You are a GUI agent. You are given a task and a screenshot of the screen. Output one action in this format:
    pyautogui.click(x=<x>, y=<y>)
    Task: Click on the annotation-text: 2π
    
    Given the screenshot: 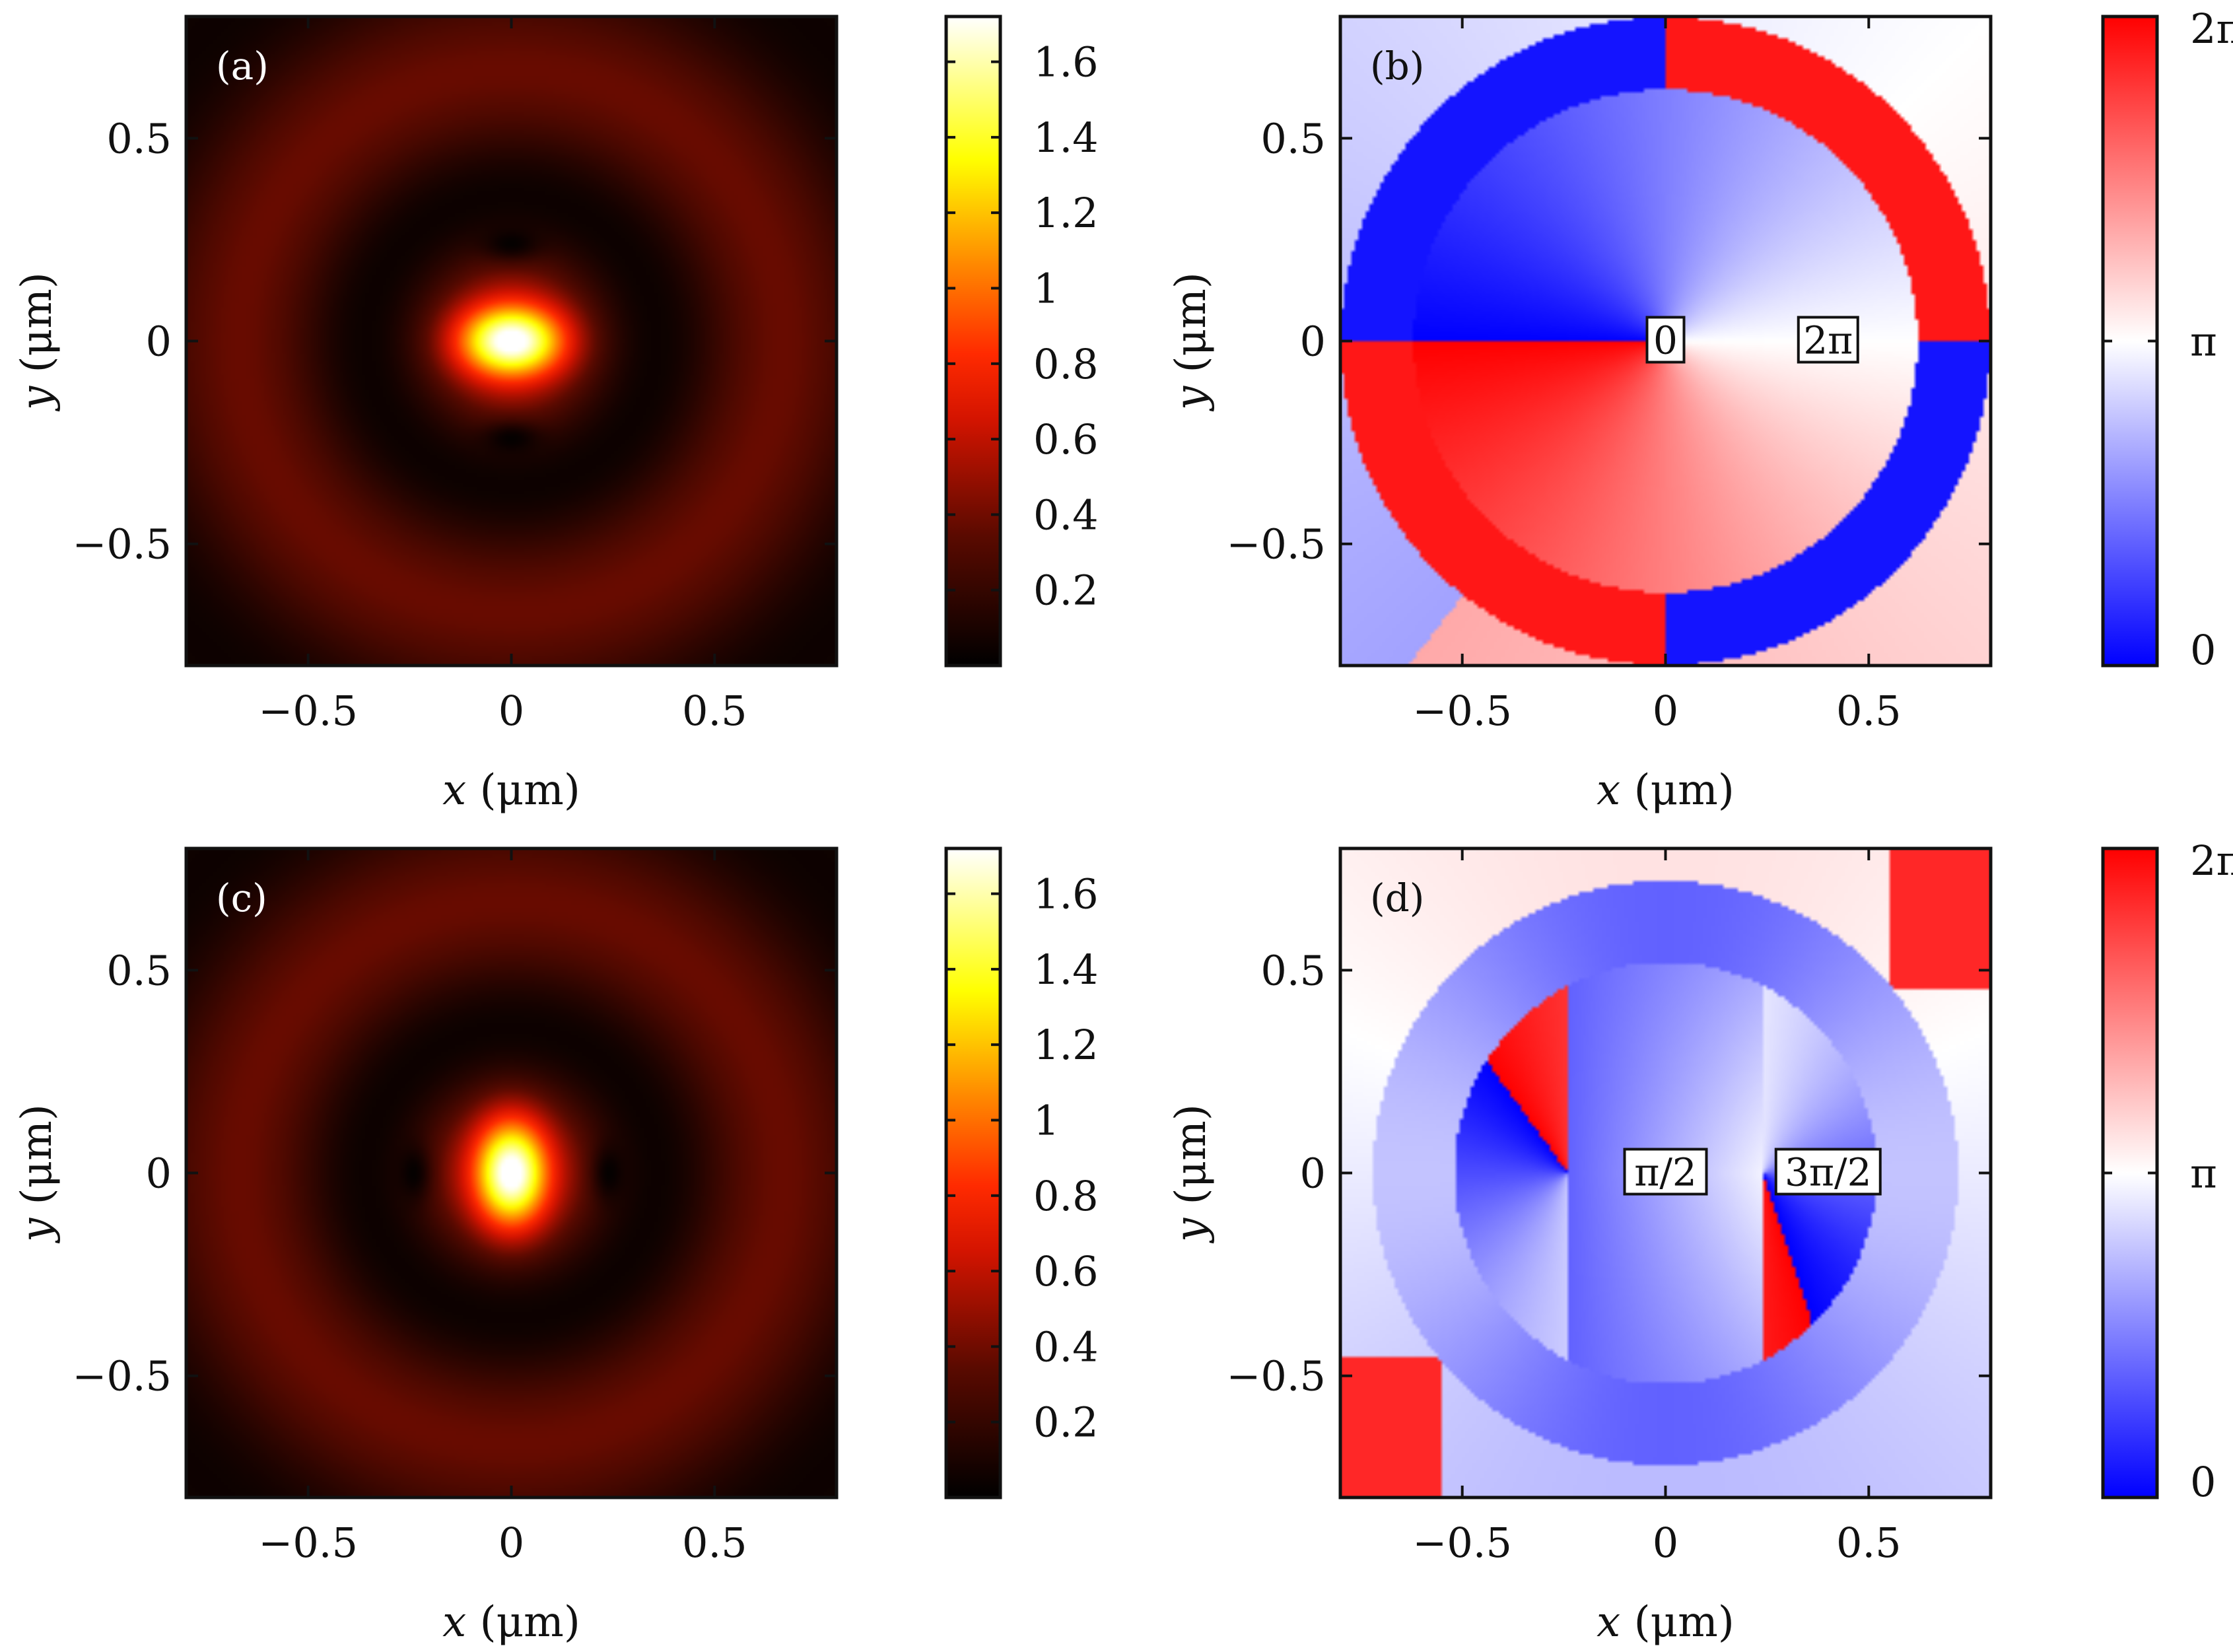 What is the action you would take?
    pyautogui.click(x=1828, y=340)
    